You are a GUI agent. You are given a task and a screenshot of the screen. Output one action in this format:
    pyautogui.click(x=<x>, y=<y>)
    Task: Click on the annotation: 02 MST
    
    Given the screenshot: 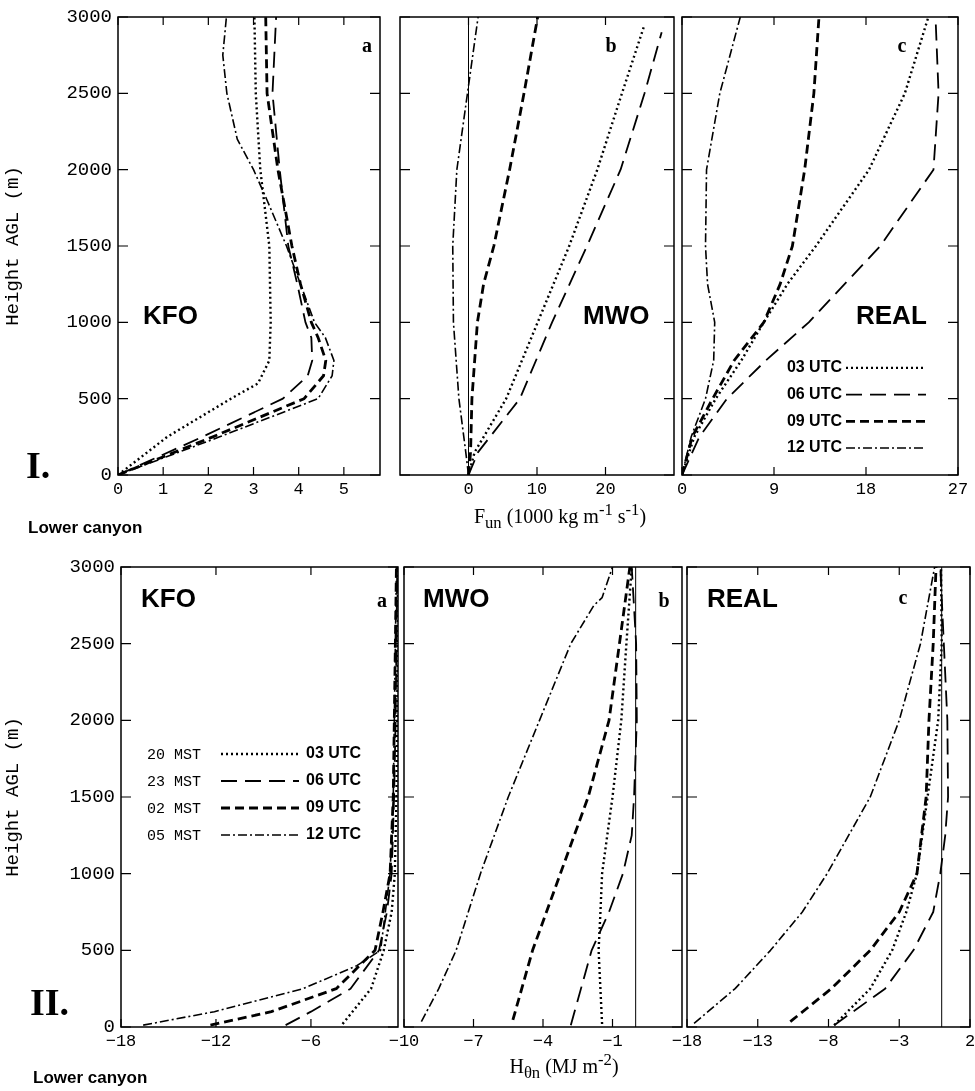 What is the action you would take?
    pyautogui.click(x=174, y=809)
    